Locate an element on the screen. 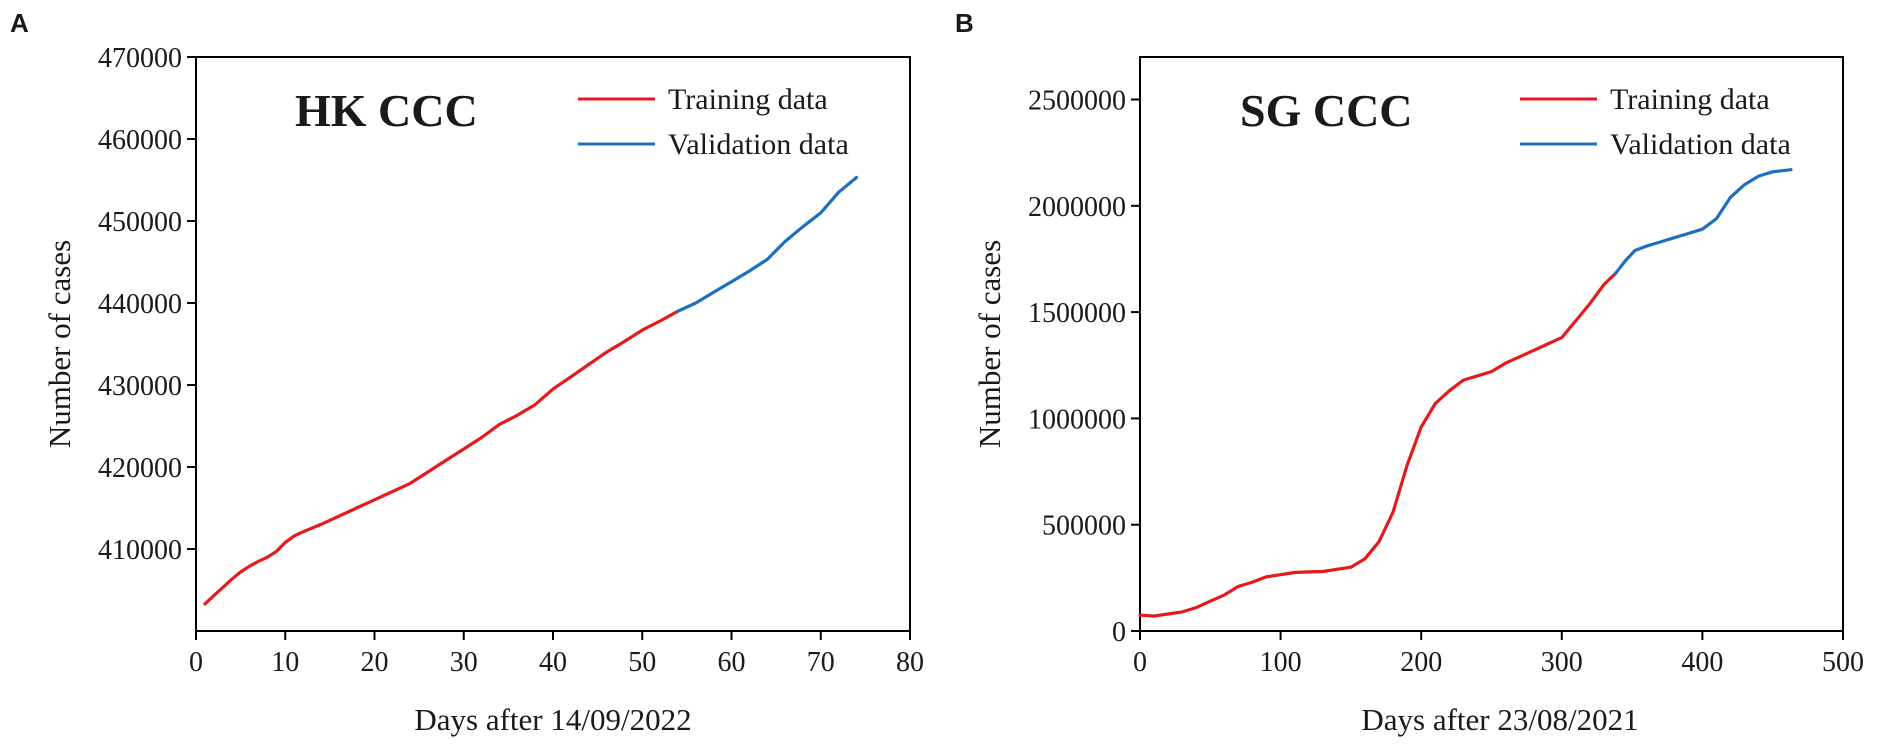 The image size is (1889, 747). x-tick-label-b: 200 is located at coordinates (1421, 662).